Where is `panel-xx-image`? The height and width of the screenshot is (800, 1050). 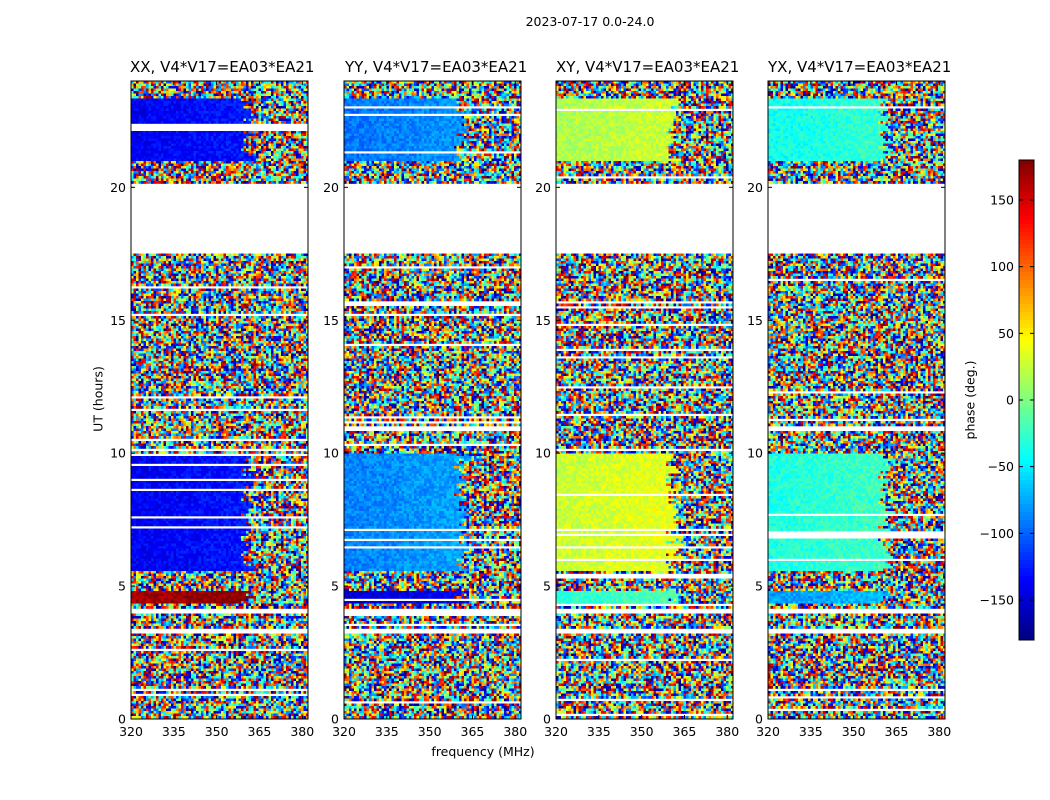 panel-xx-image is located at coordinates (219, 400).